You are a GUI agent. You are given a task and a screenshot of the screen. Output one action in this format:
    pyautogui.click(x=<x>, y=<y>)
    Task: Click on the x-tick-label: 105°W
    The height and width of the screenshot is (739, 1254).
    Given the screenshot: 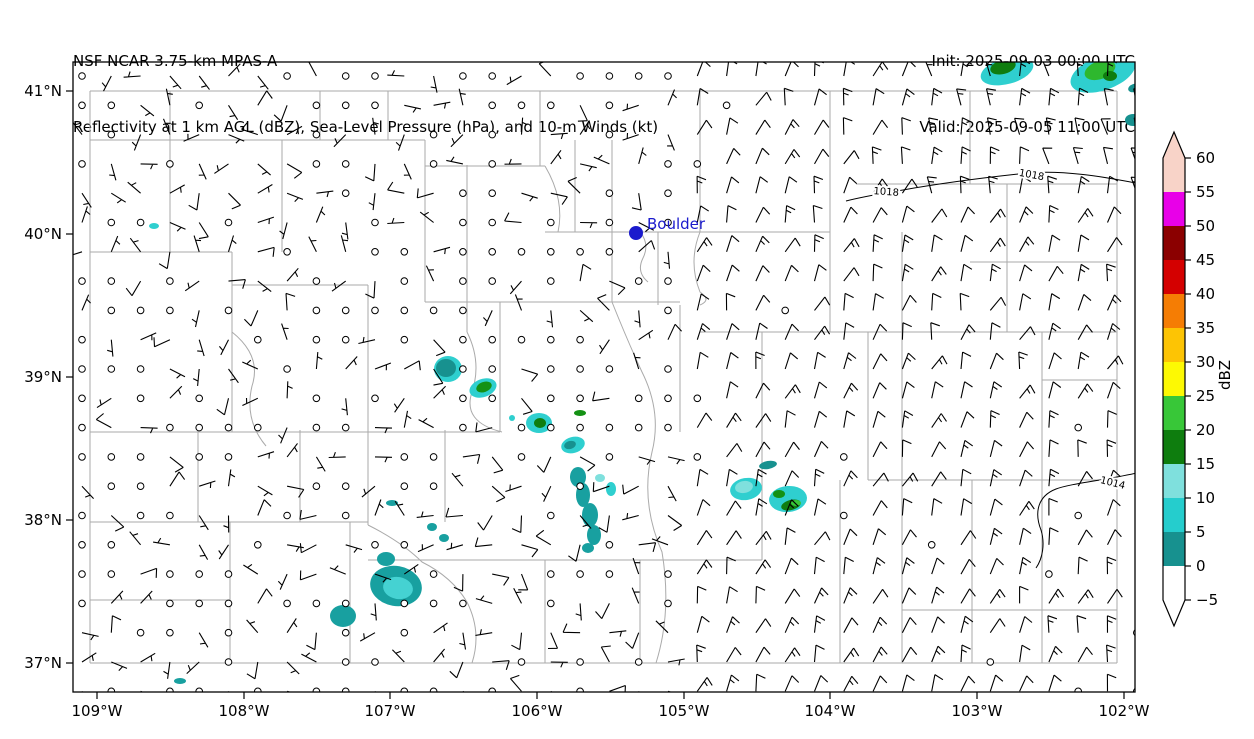 What is the action you would take?
    pyautogui.click(x=684, y=711)
    